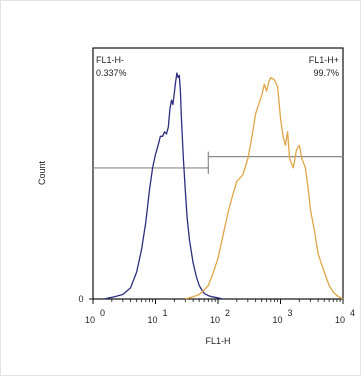 Image resolution: width=361 pixels, height=377 pixels. What do you see at coordinates (151, 167) in the screenshot?
I see `gate-line-negative` at bounding box center [151, 167].